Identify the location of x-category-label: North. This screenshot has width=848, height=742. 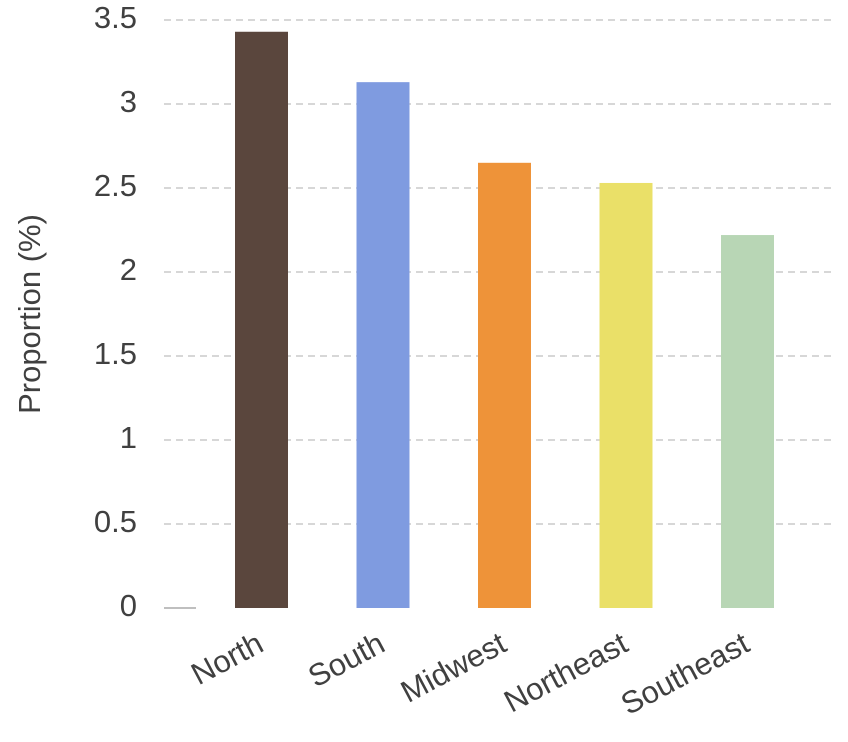
(226, 658).